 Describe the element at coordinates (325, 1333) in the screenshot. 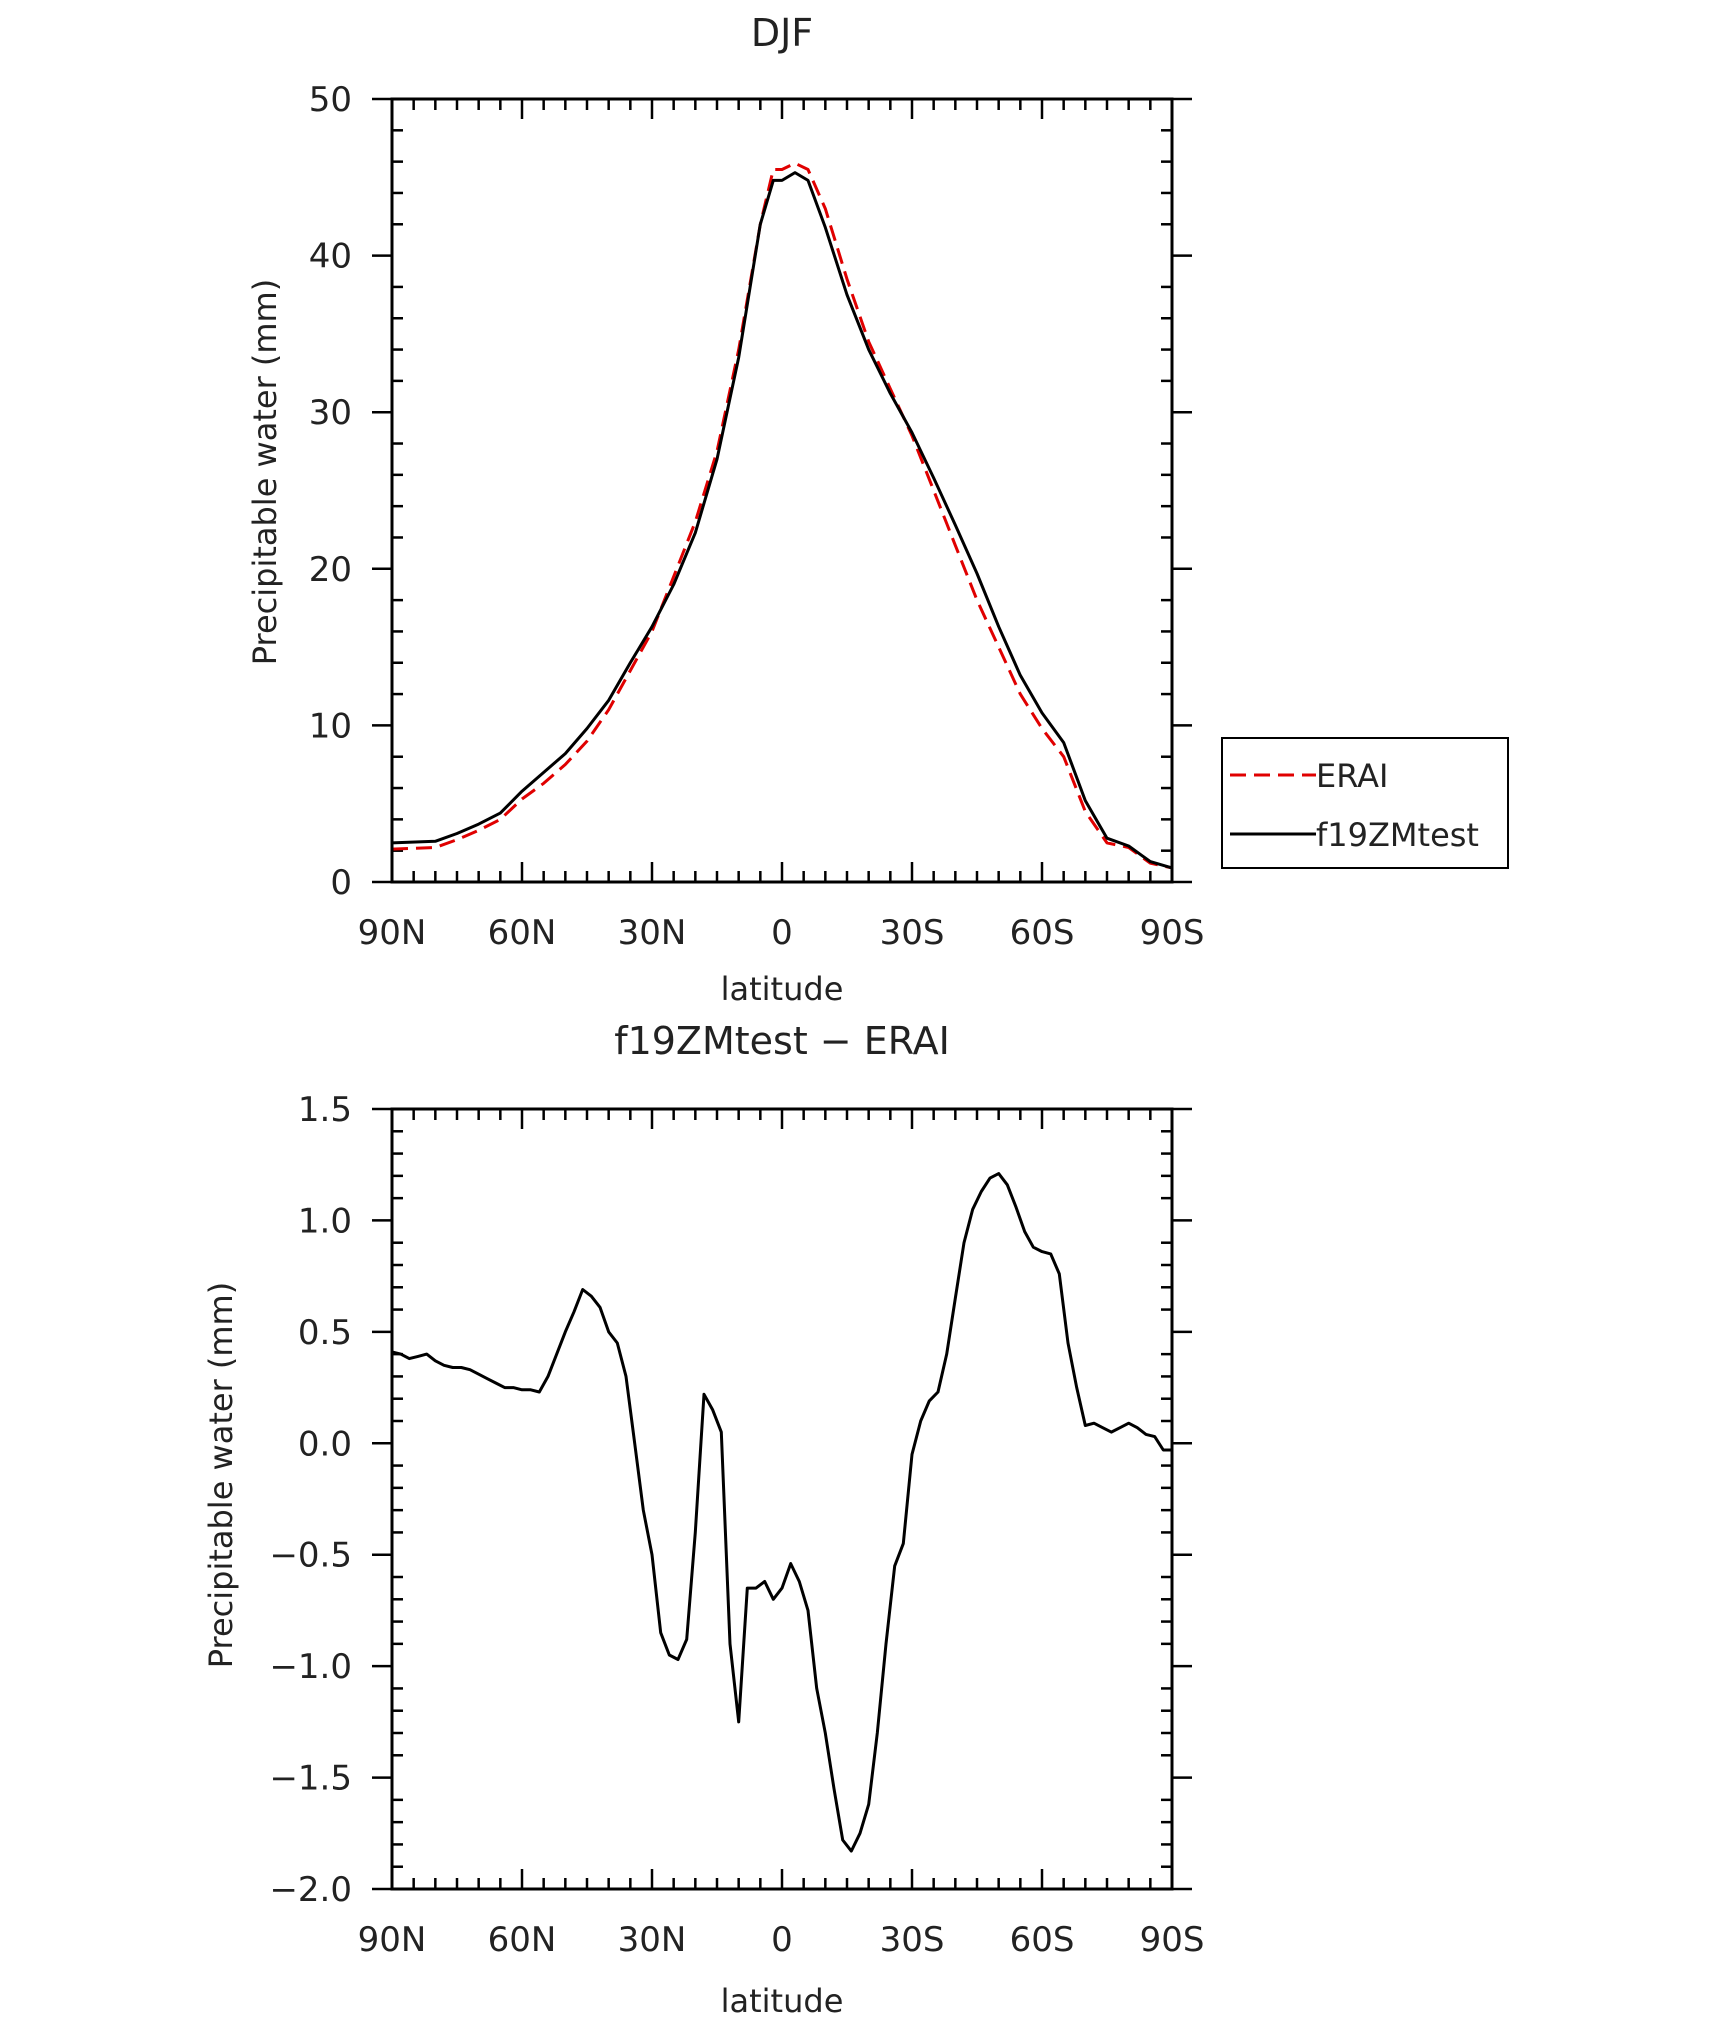

I see `y-tick-label: 0.5` at that location.